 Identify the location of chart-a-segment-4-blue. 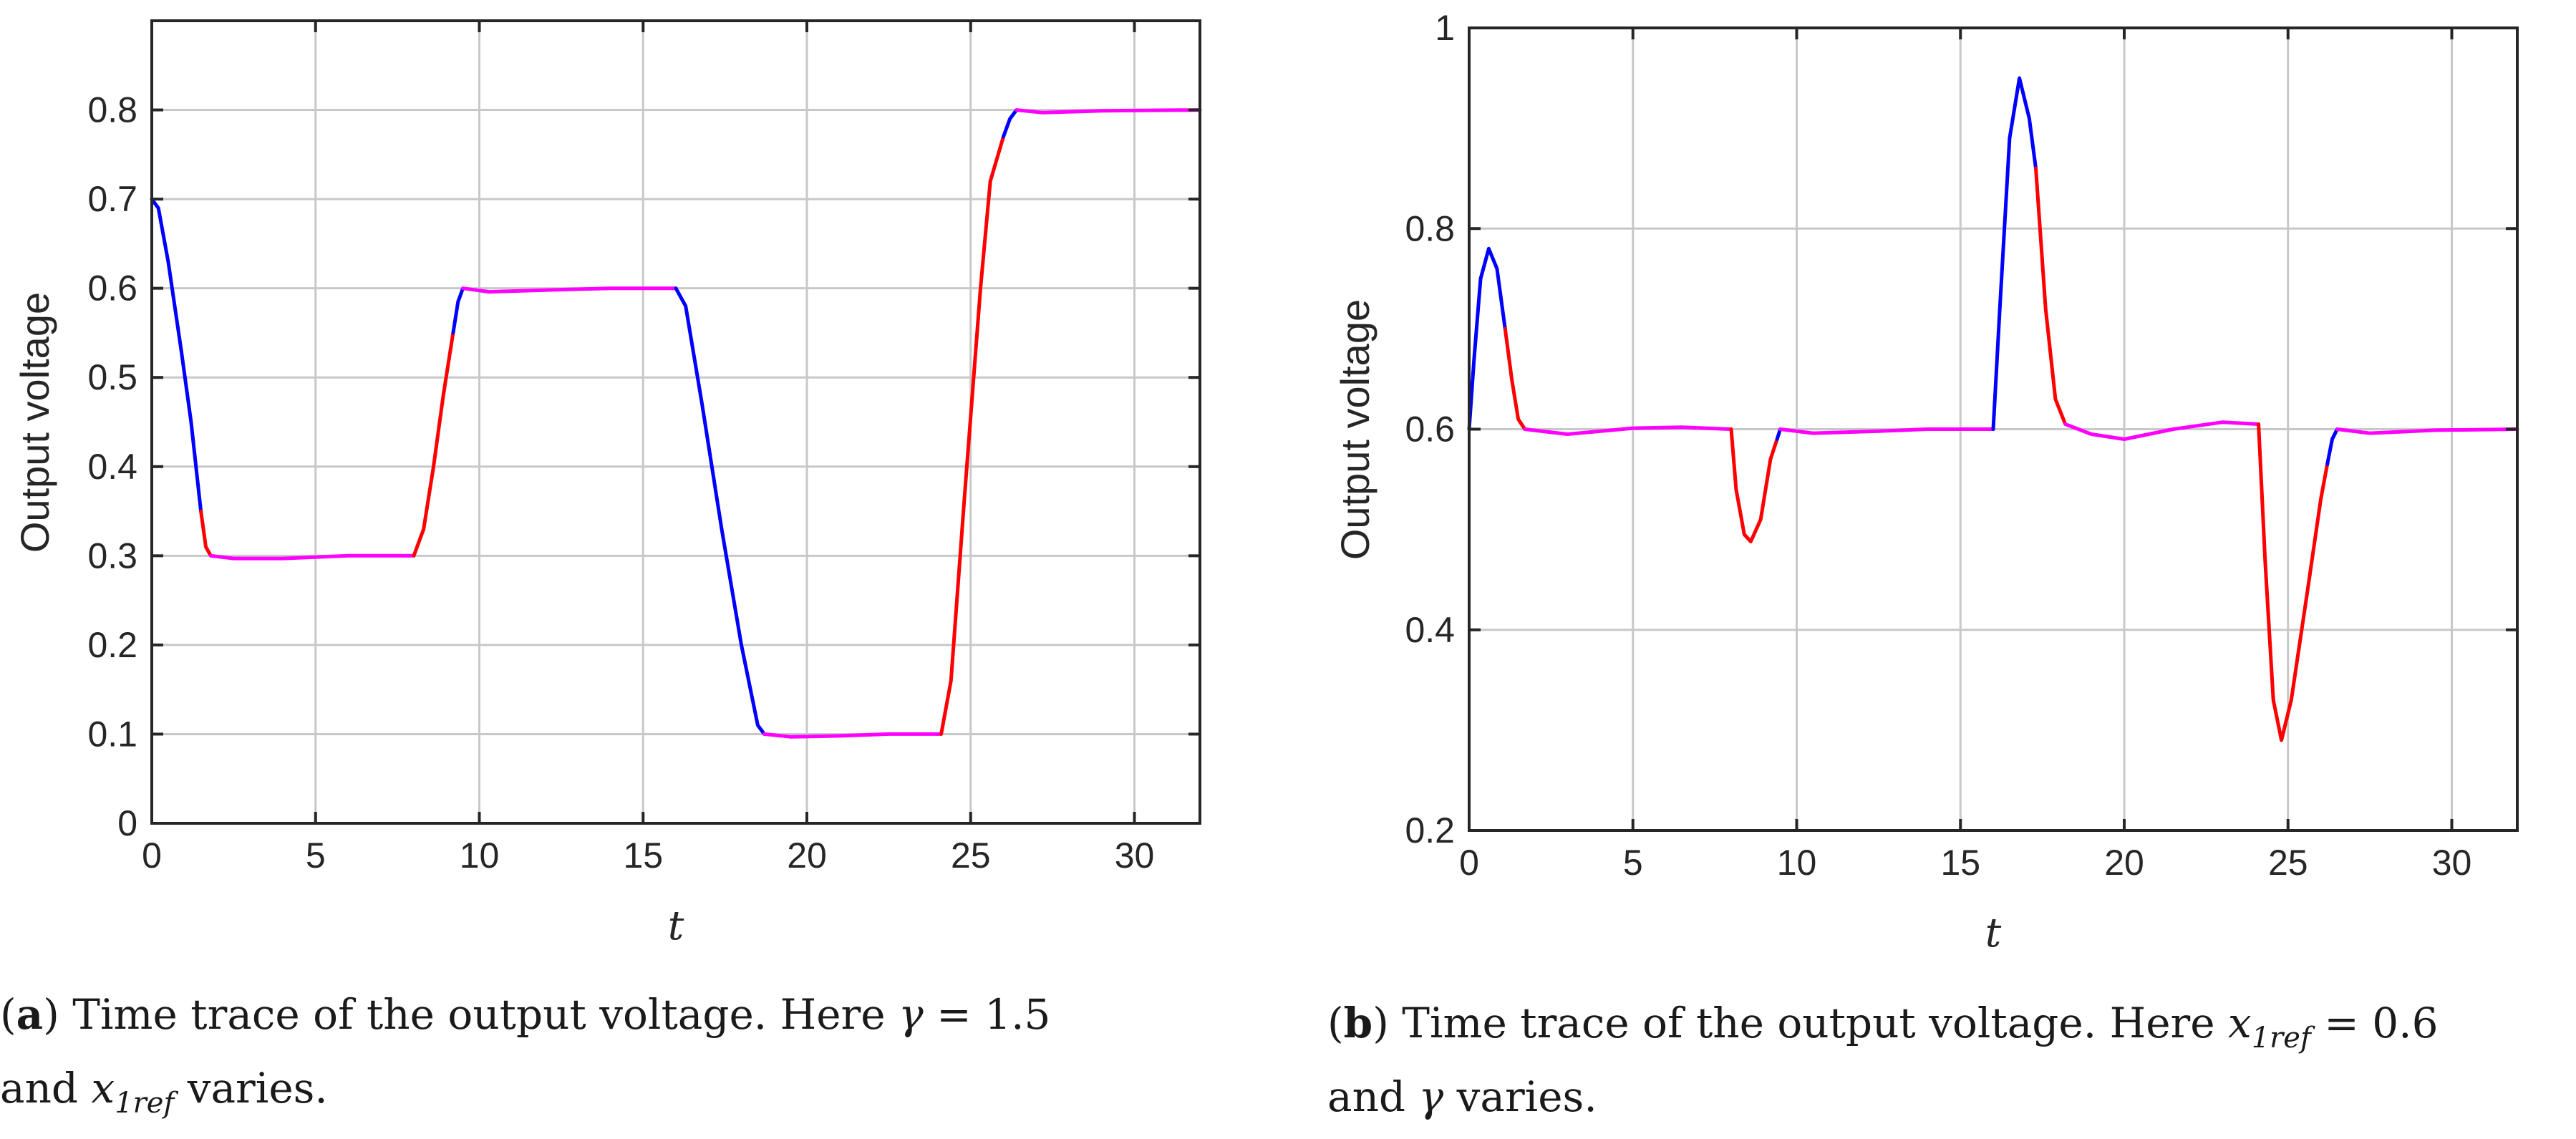
(458, 310).